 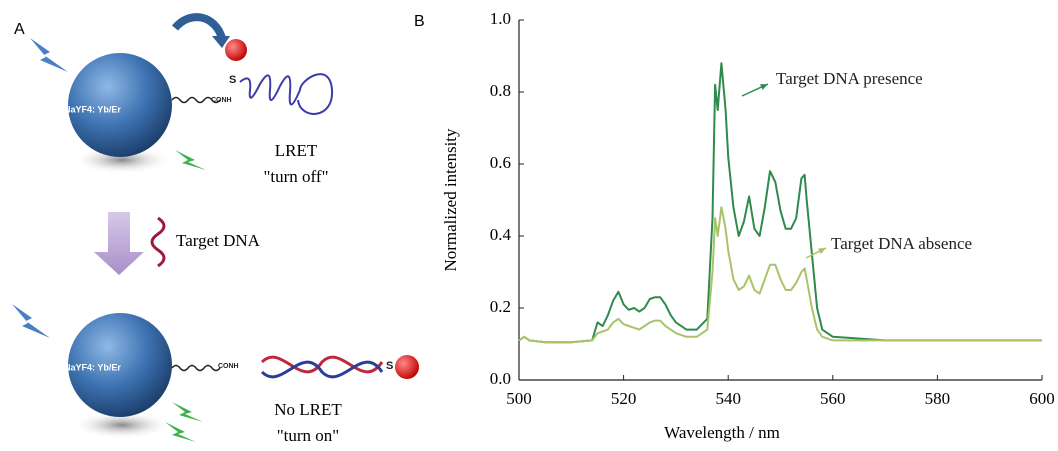 What do you see at coordinates (849, 78) in the screenshot?
I see `series-label: Target DNA presence` at bounding box center [849, 78].